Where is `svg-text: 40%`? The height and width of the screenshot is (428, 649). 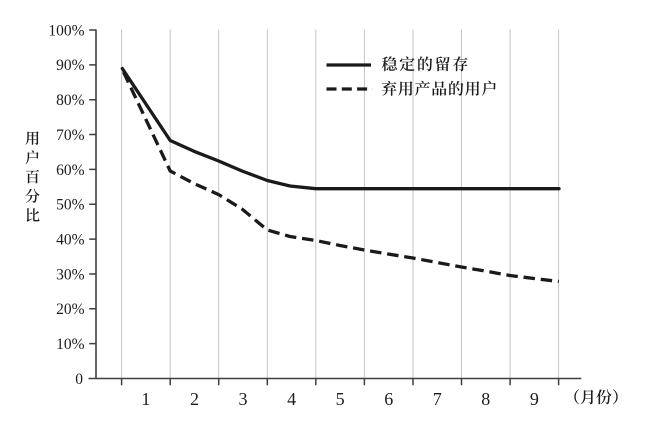 svg-text: 40% is located at coordinates (70, 240).